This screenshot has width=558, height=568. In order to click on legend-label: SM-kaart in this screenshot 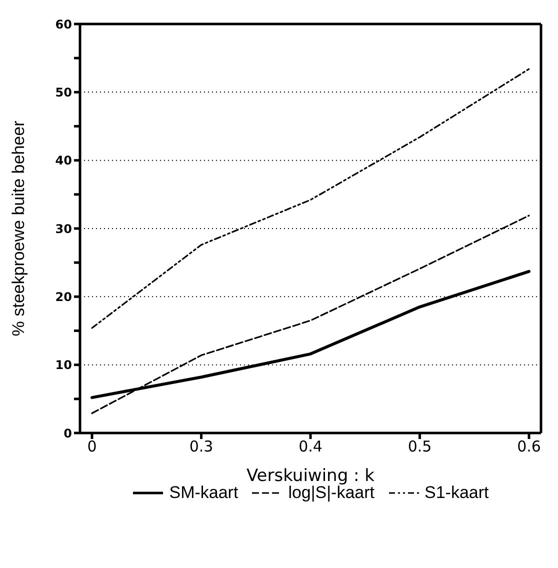, I will do `click(203, 493)`.